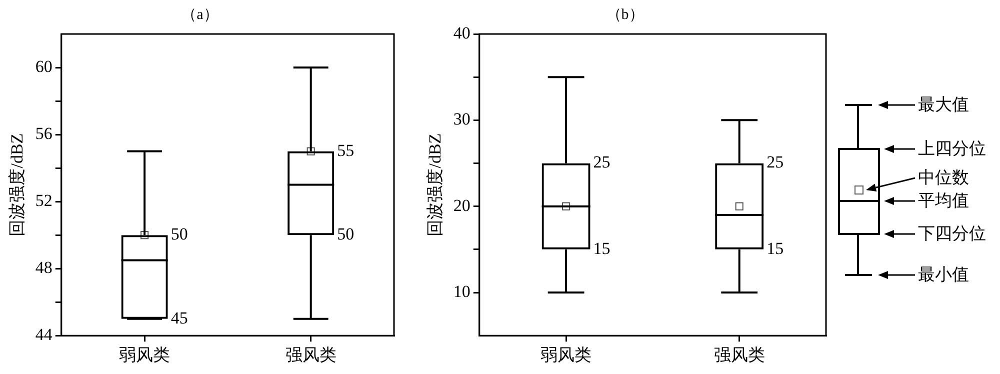 The height and width of the screenshot is (374, 1000). What do you see at coordinates (943, 178) in the screenshot?
I see `text: 中位数` at bounding box center [943, 178].